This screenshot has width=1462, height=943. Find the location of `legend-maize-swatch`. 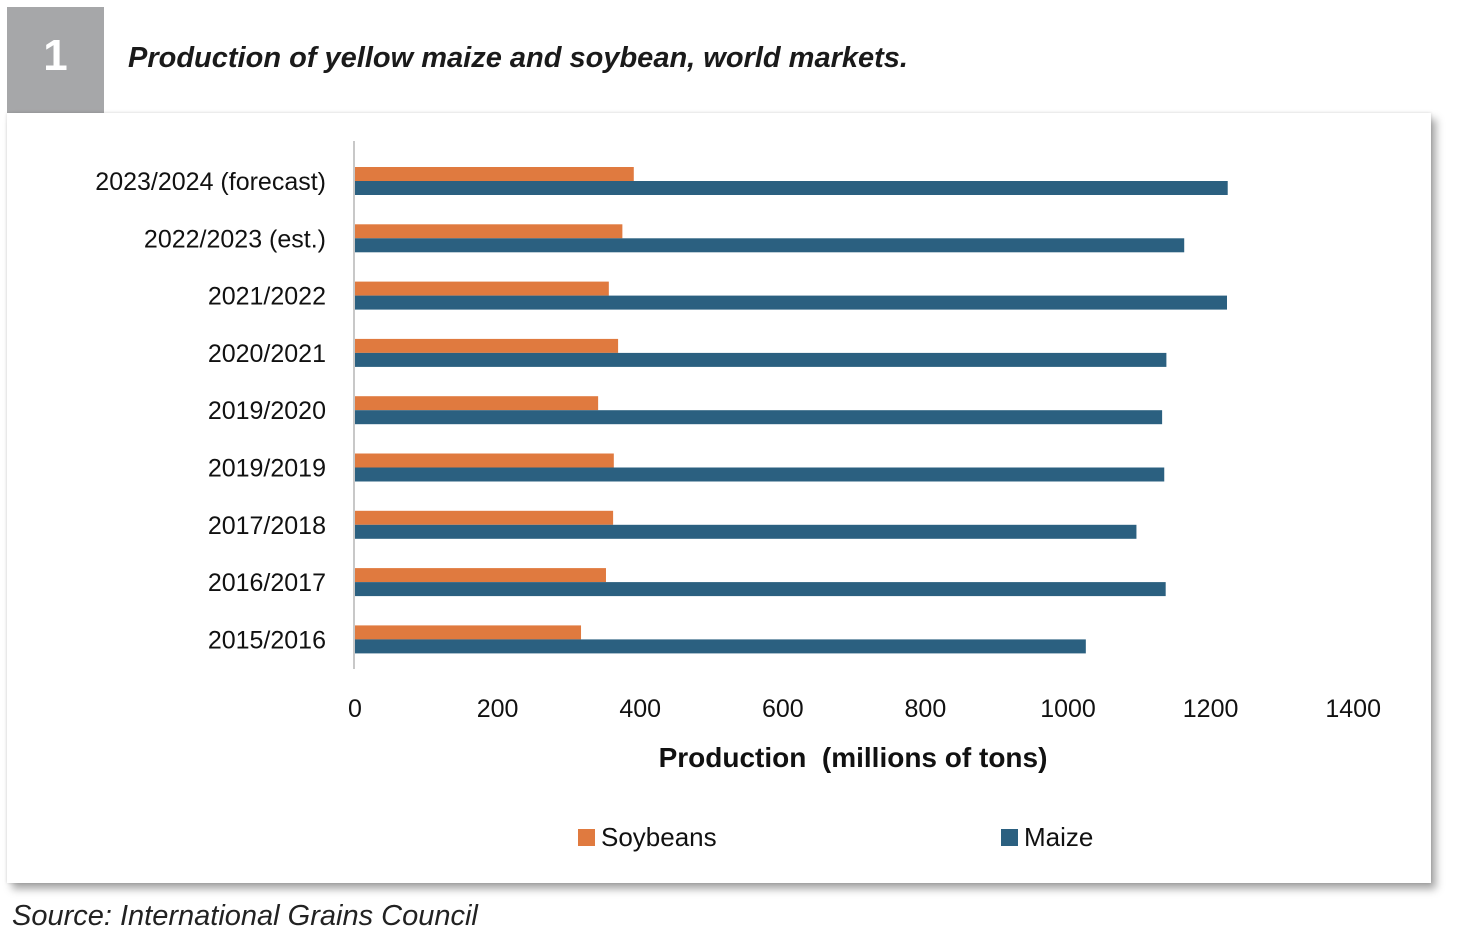

legend-maize-swatch is located at coordinates (1009, 837).